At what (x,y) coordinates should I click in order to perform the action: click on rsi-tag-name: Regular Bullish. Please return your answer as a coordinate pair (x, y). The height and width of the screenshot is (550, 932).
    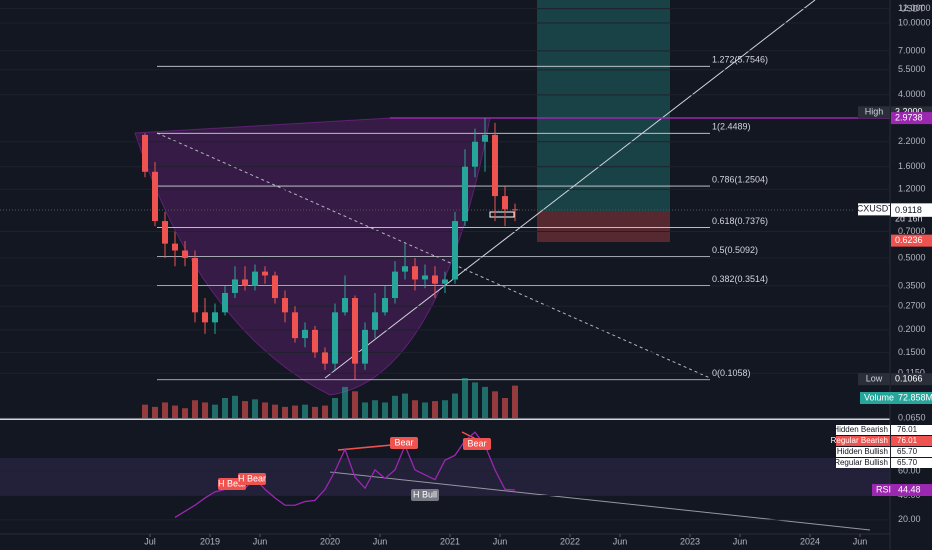
    Looking at the image, I should click on (861, 462).